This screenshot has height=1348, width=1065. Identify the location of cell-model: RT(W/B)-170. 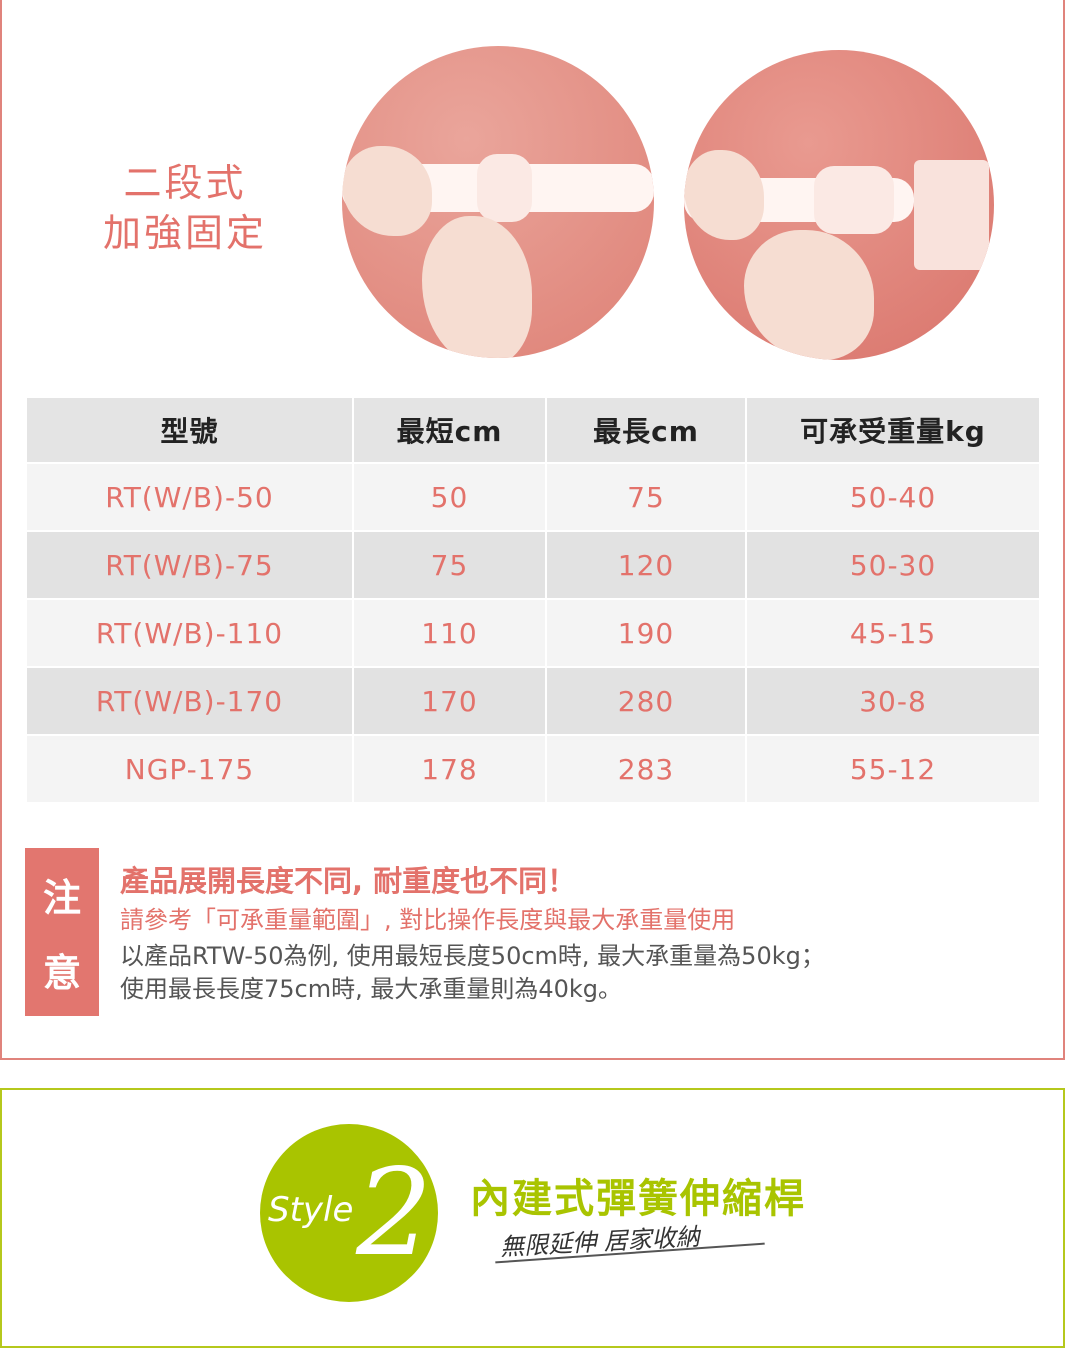
(189, 701).